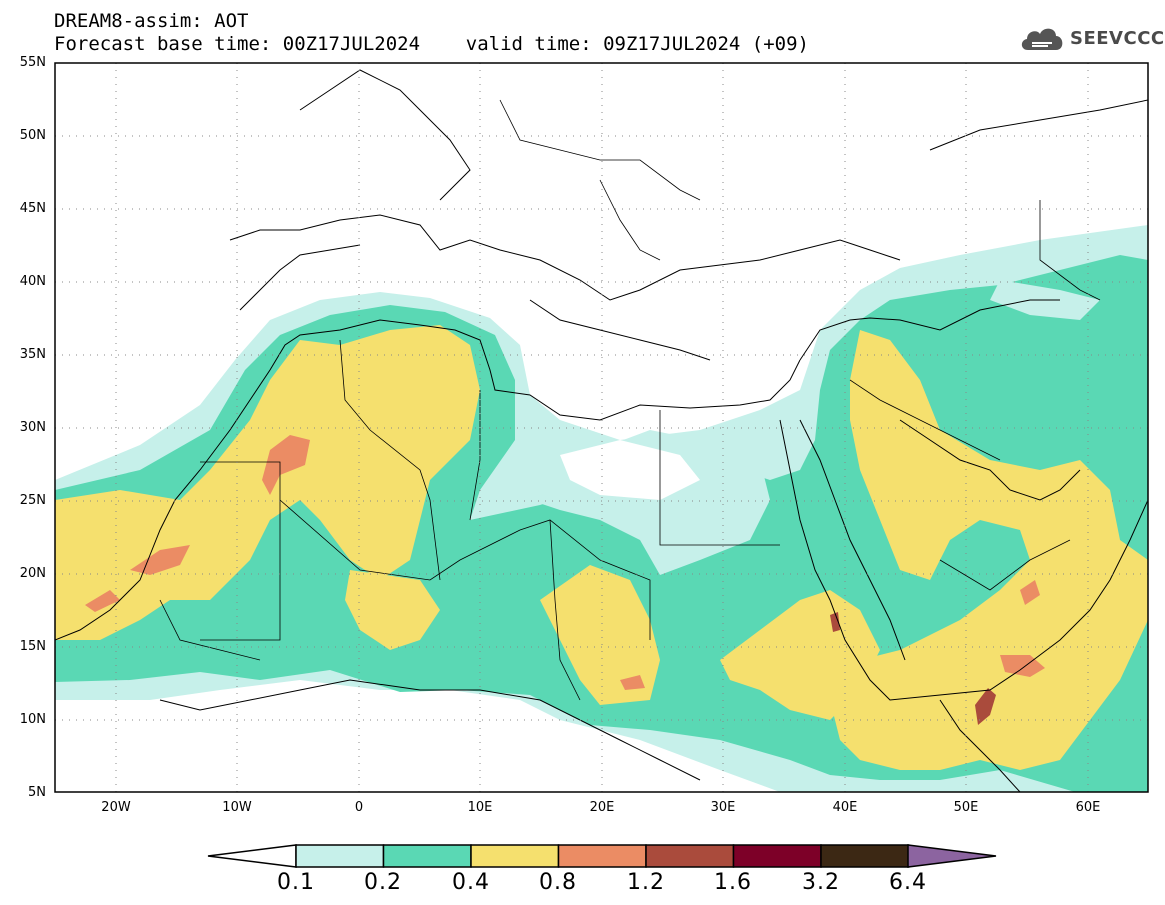 The image size is (1165, 905). What do you see at coordinates (32, 135) in the screenshot?
I see `lat-label: 50N` at bounding box center [32, 135].